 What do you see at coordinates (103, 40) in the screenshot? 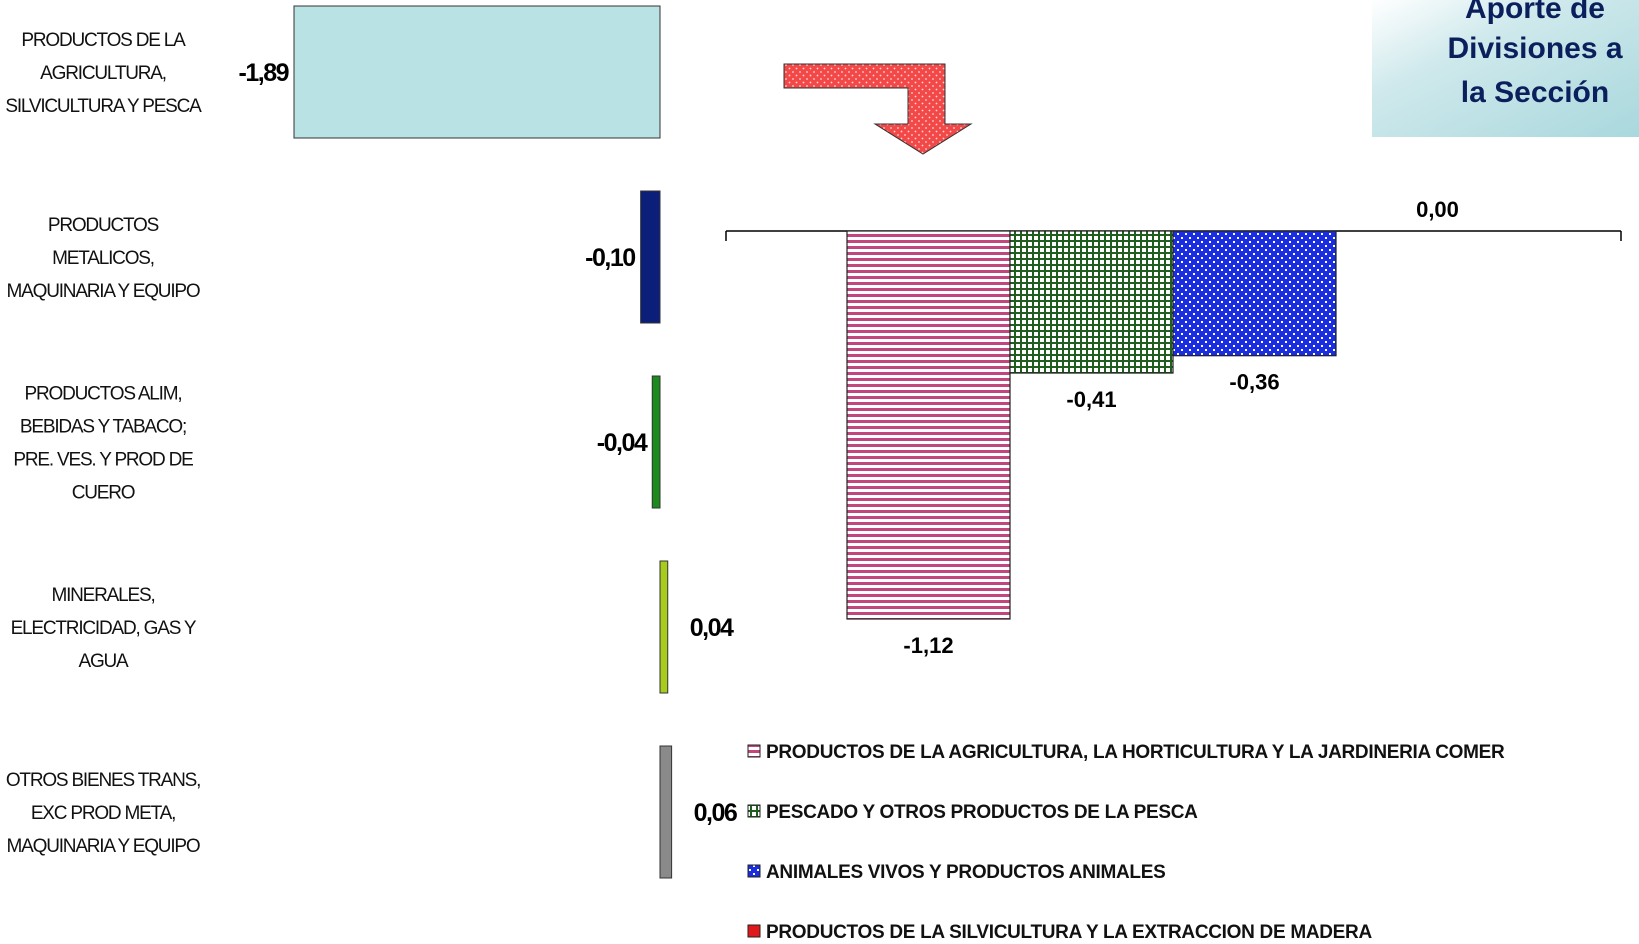
I see `category-label-0-line-0: PRODUCTOS DE LA` at bounding box center [103, 40].